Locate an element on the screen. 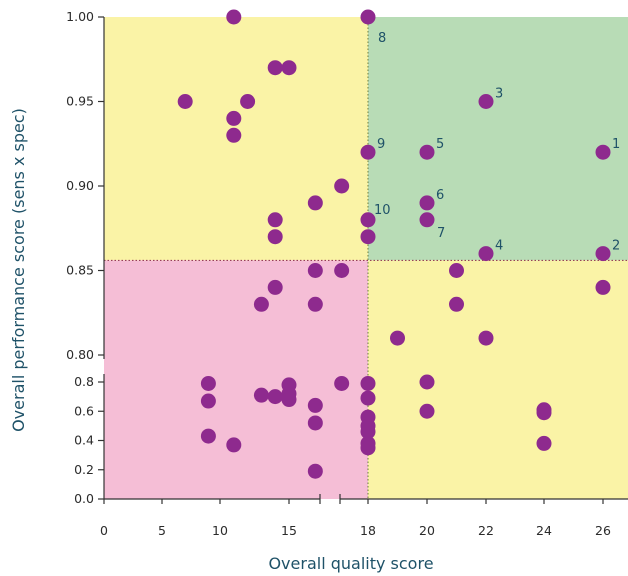 The width and height of the screenshot is (628, 576). y-tick-label: 0.2 is located at coordinates (84, 469).